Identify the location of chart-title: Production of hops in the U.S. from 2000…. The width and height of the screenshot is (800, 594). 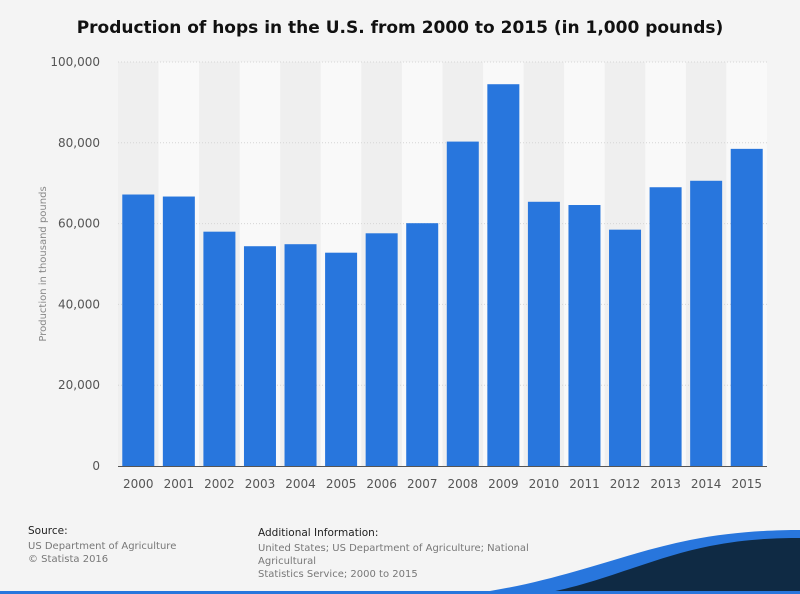
(400, 28).